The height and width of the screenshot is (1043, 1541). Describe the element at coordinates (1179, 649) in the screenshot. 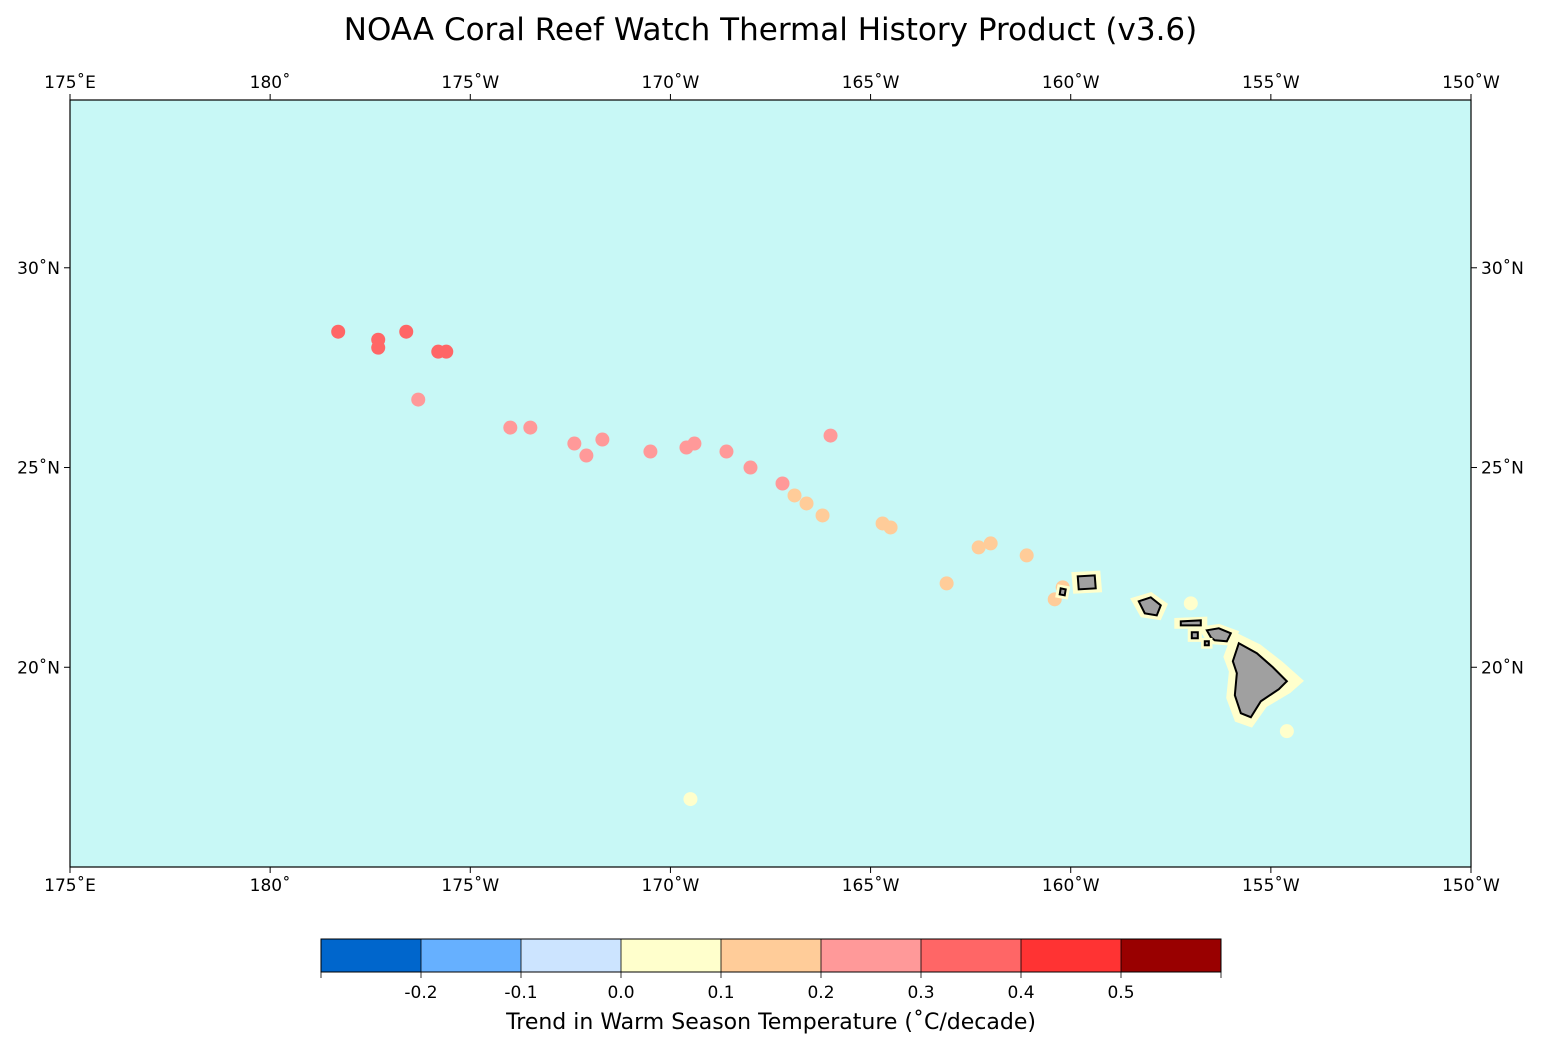

I see `island-layer` at that location.